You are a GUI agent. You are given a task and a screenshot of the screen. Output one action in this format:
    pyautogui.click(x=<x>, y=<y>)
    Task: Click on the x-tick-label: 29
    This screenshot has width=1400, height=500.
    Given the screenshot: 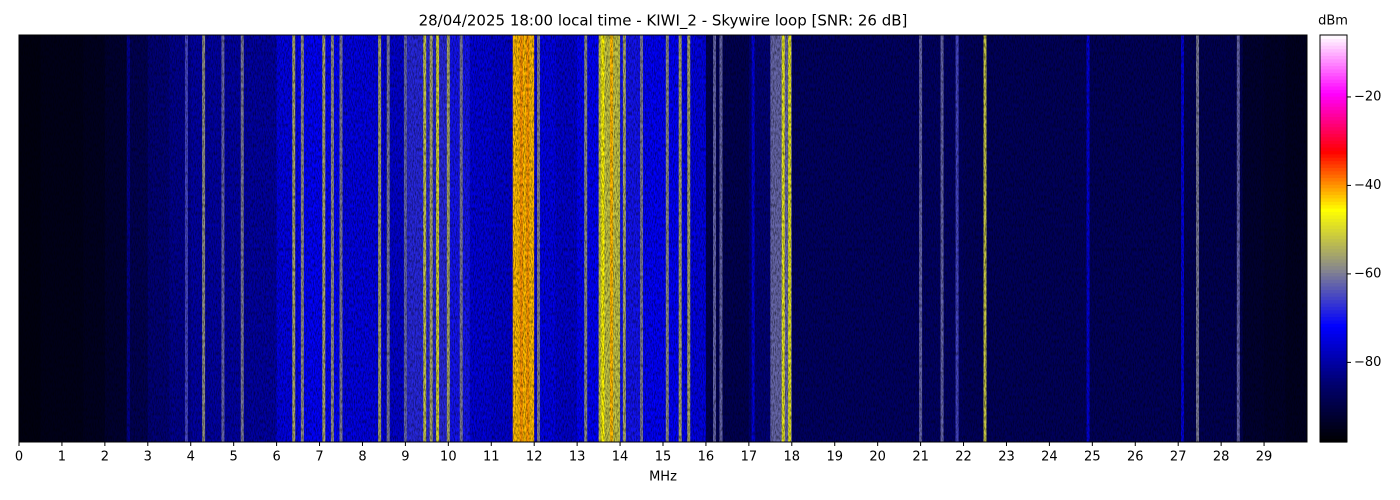 What is the action you would take?
    pyautogui.click(x=1264, y=457)
    